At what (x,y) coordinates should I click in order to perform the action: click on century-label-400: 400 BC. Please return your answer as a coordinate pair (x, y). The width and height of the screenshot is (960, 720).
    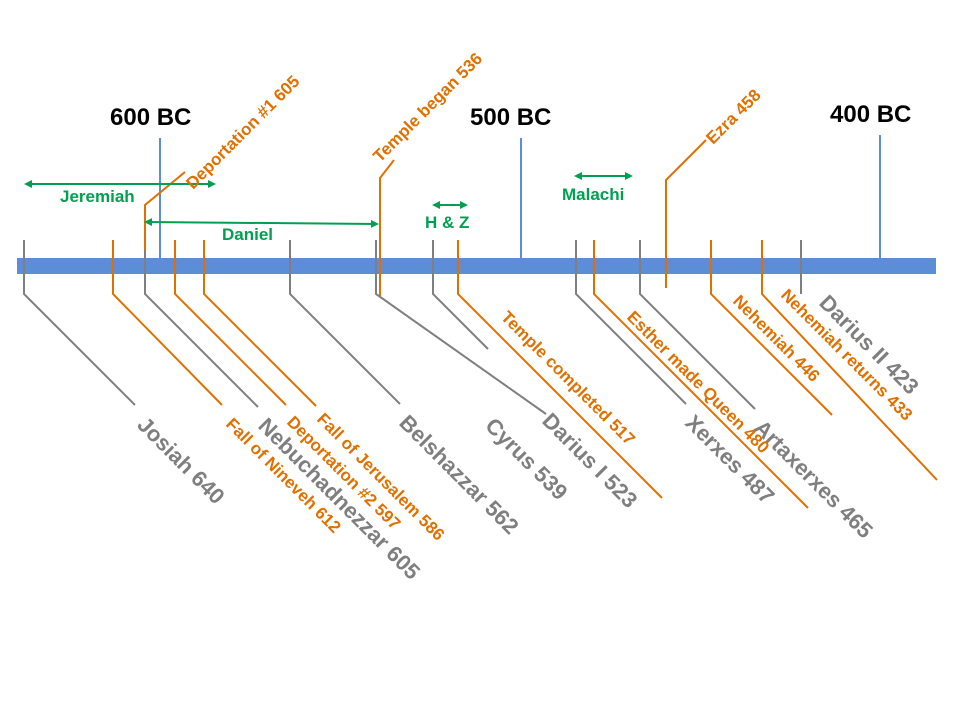
    Looking at the image, I should click on (870, 114).